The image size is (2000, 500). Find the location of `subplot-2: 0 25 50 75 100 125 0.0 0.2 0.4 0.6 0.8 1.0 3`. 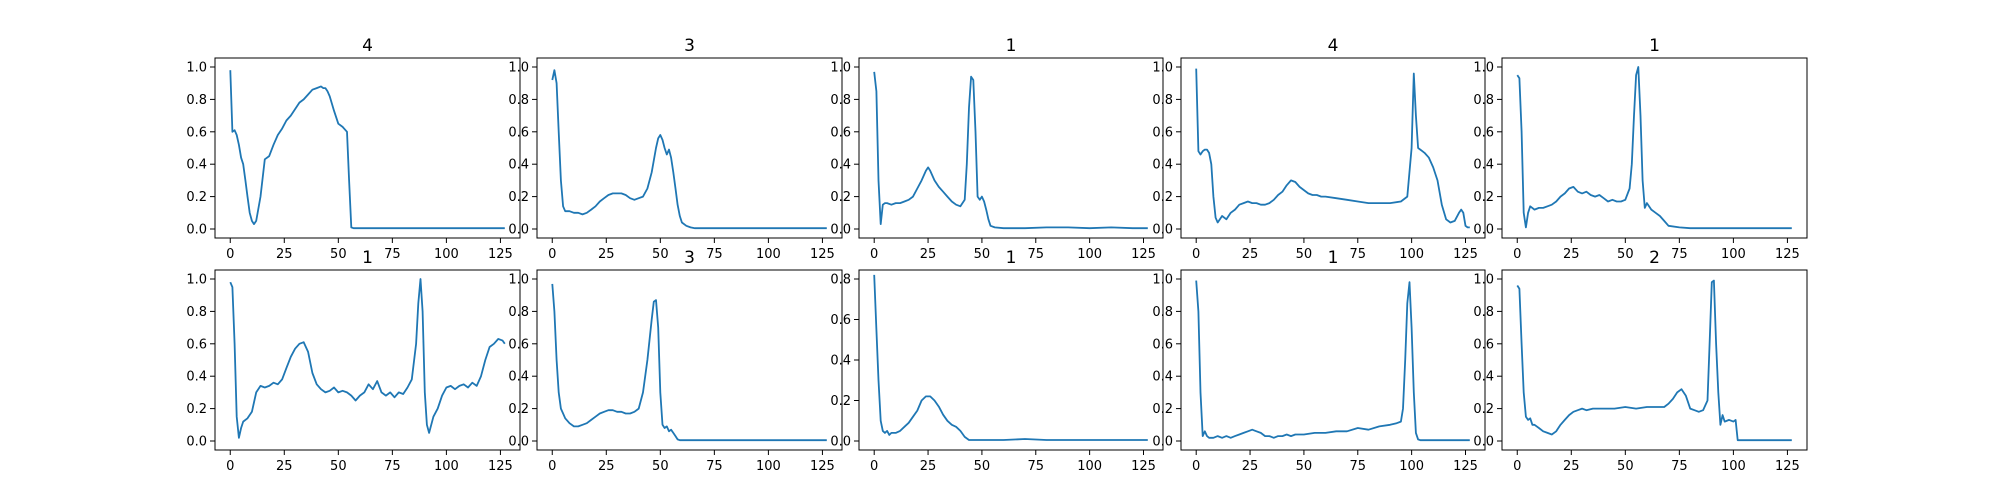

subplot-2: 0 25 50 75 100 125 0.0 0.2 0.4 0.6 0.8 1.0 3 is located at coordinates (675, 149).